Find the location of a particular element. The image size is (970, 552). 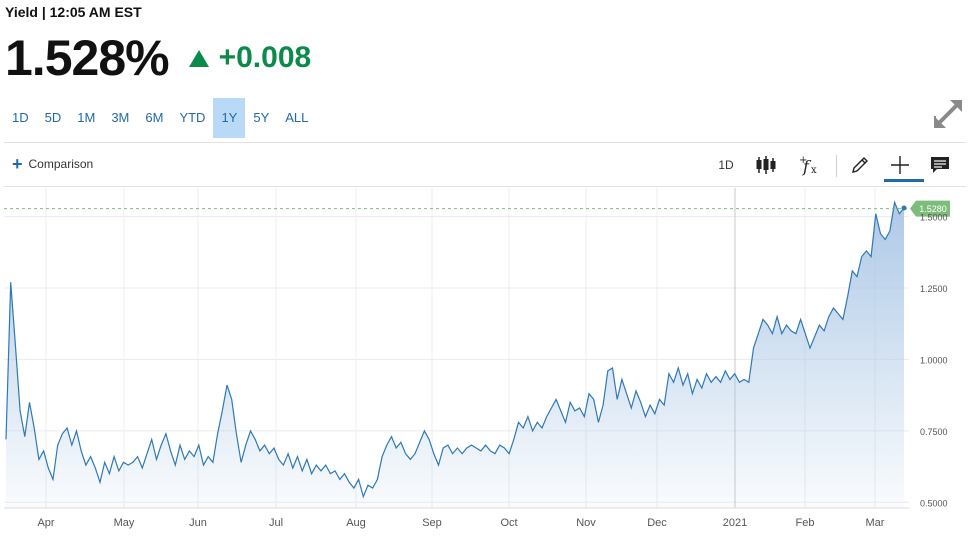

x-tick-label: 2021 is located at coordinates (735, 523).